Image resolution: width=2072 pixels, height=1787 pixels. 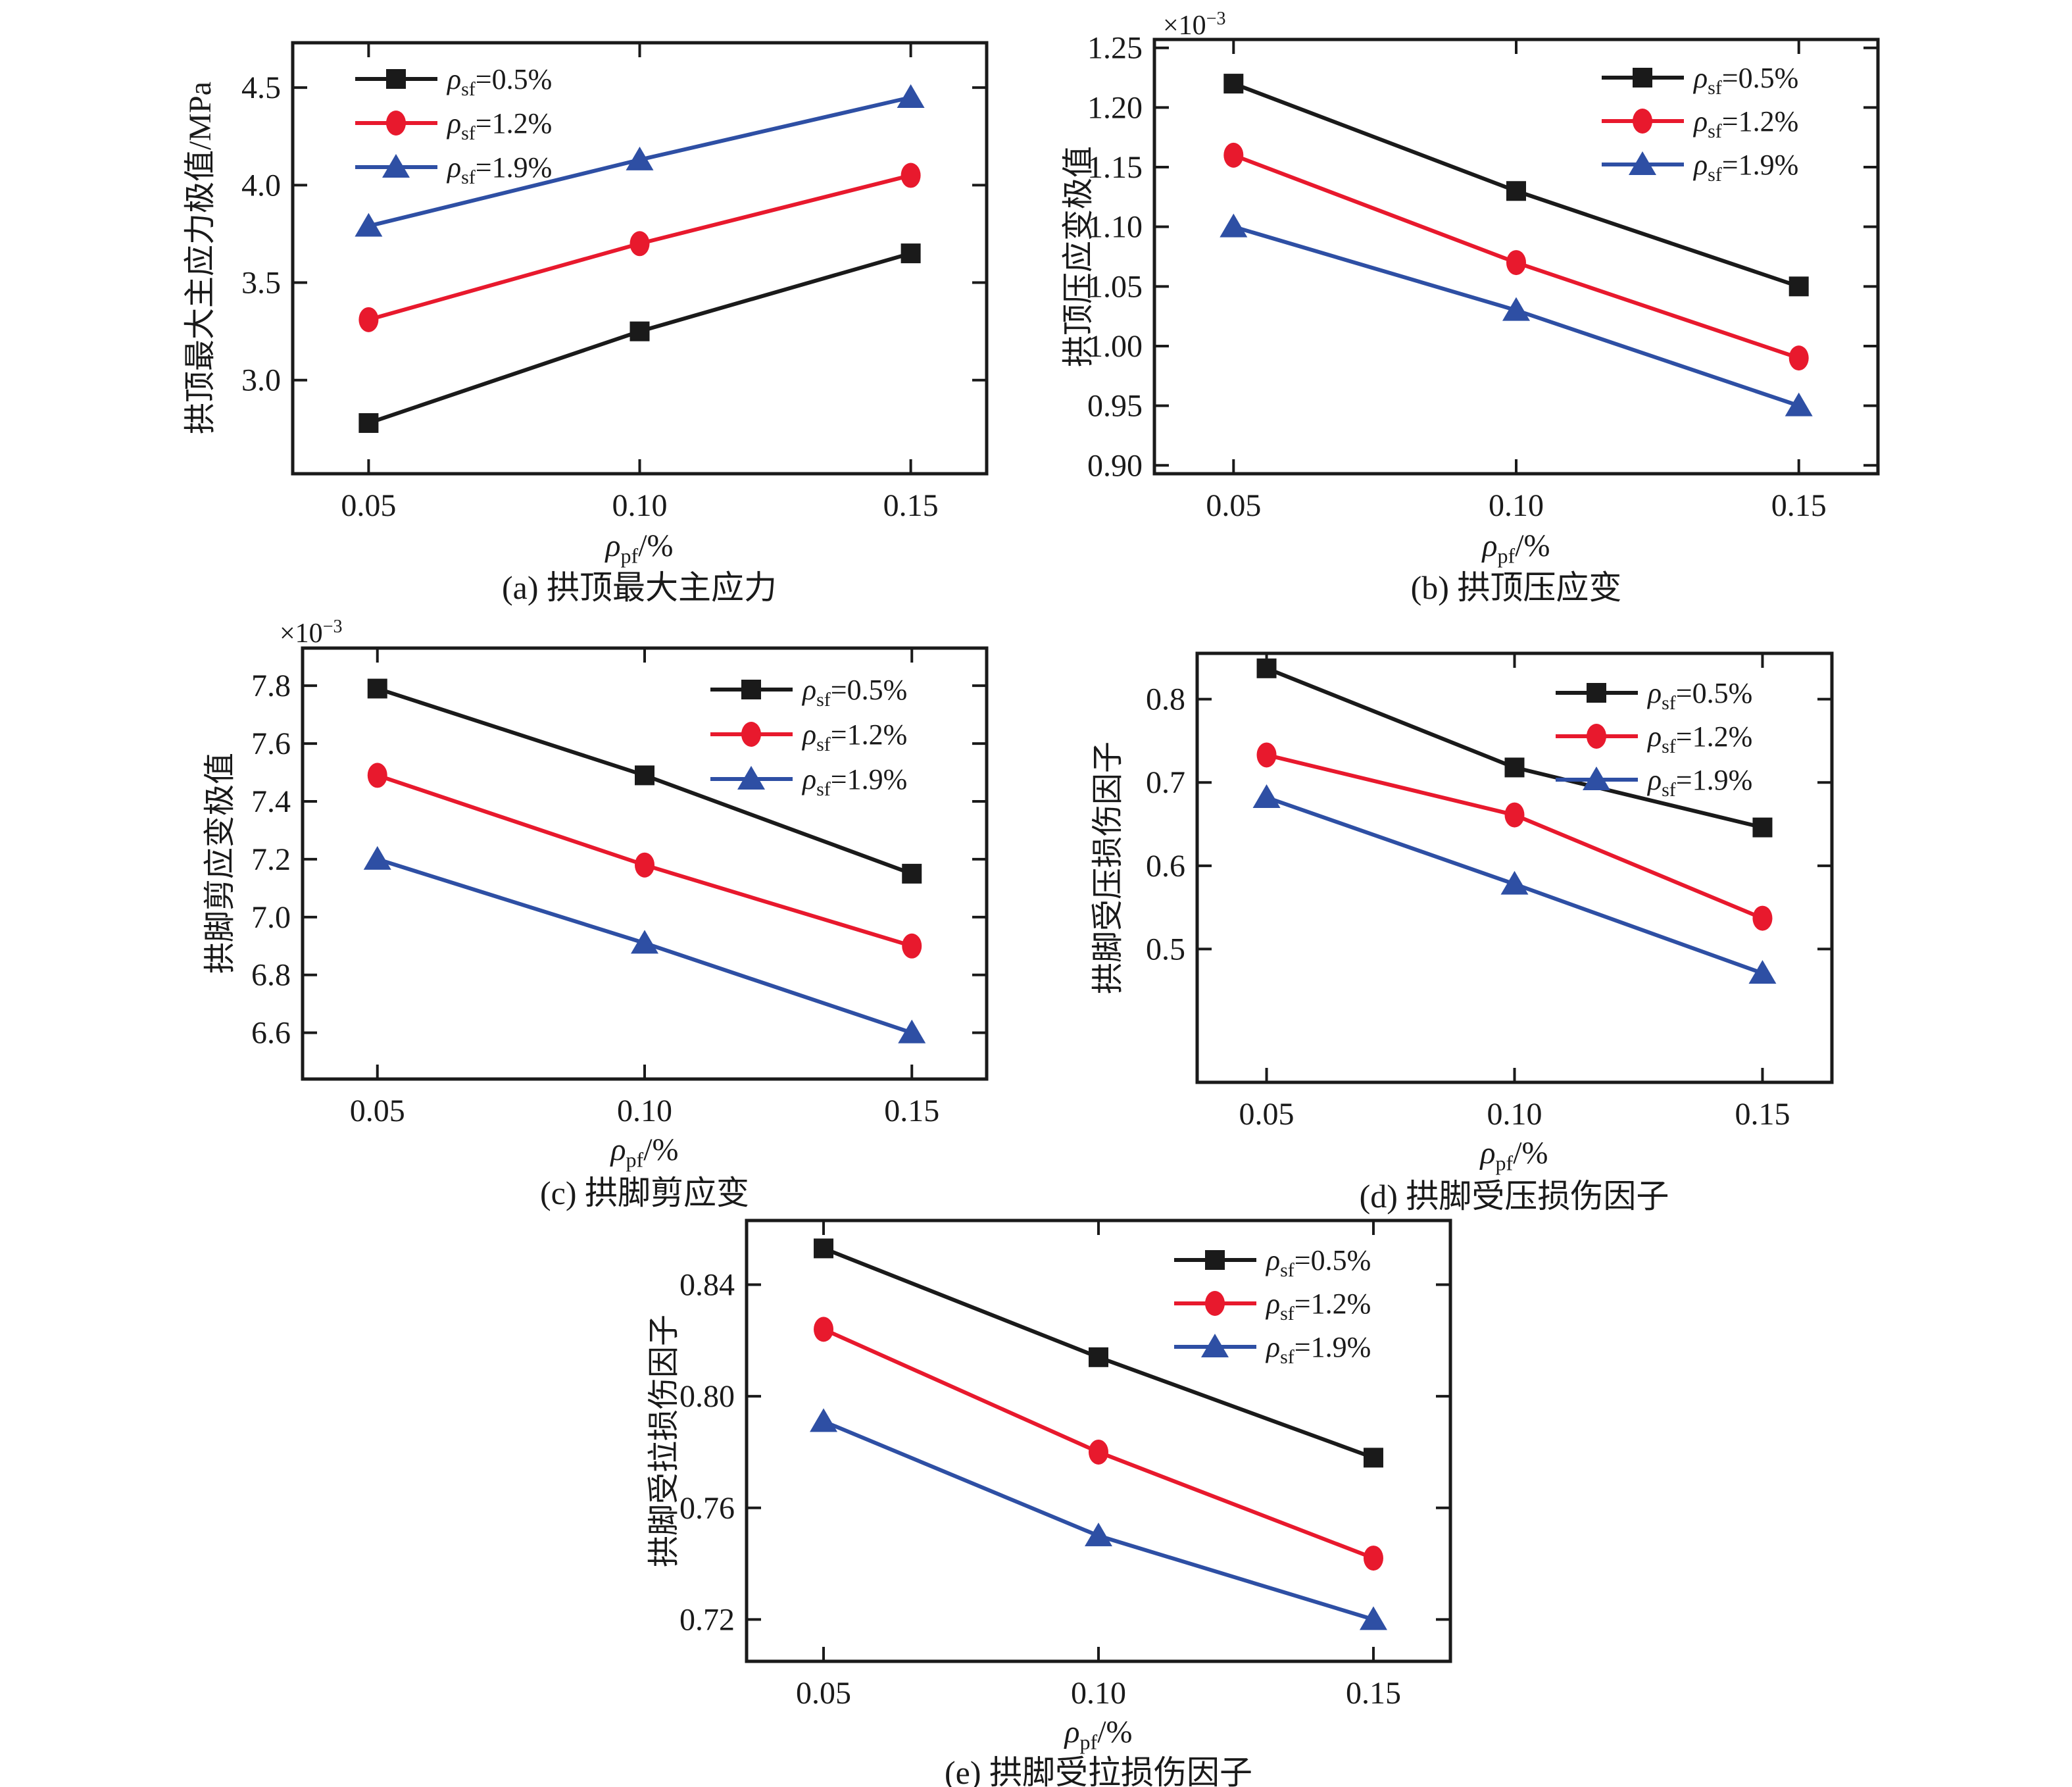 What do you see at coordinates (1165, 699) in the screenshot?
I see `y-tick-label: 0.8` at bounding box center [1165, 699].